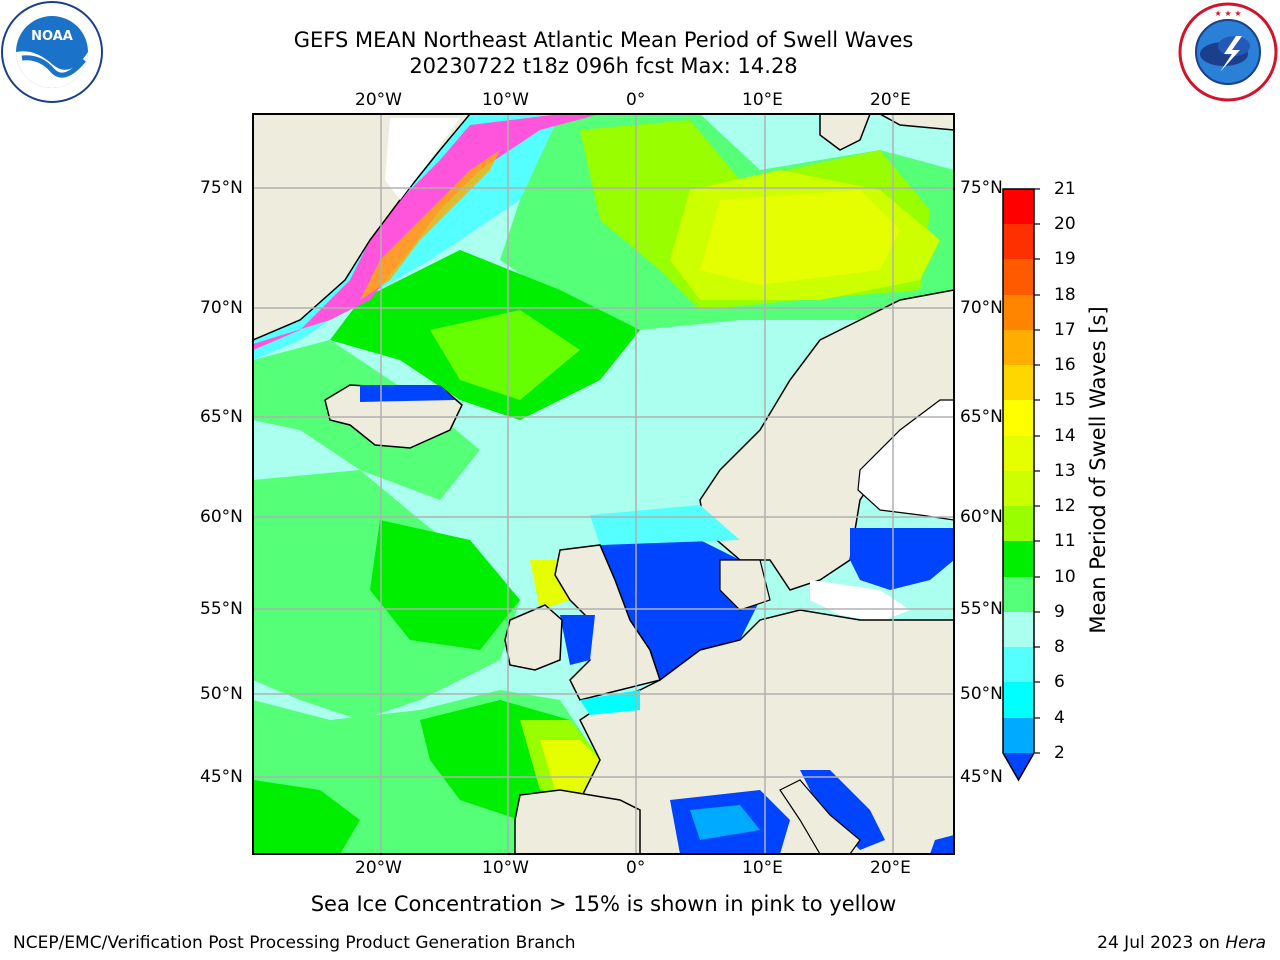 The image size is (1280, 960). What do you see at coordinates (1059, 612) in the screenshot?
I see `colorbar-tick-label: 9` at bounding box center [1059, 612].